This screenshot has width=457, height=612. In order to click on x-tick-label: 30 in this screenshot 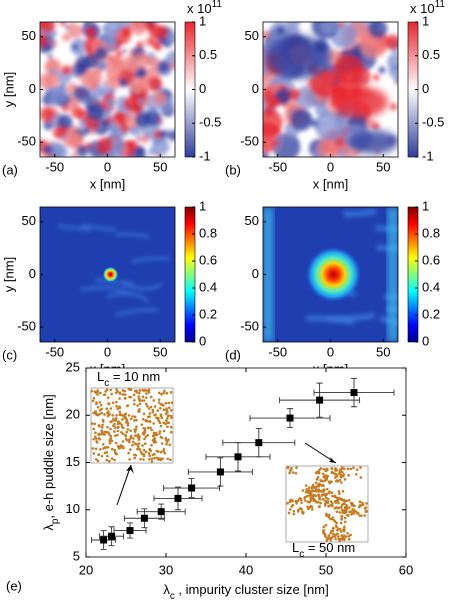, I will do `click(166, 569)`.